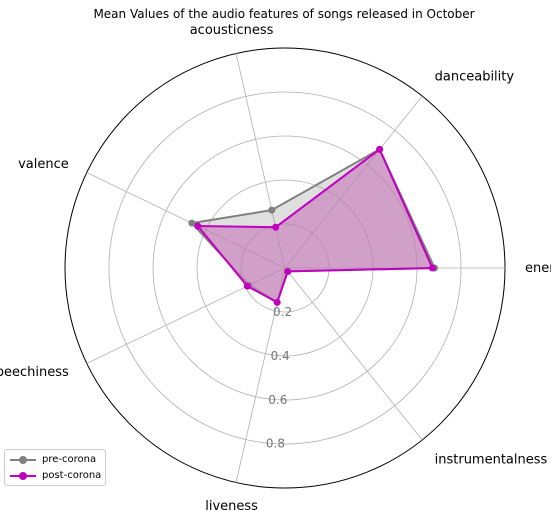  What do you see at coordinates (69, 459) in the screenshot?
I see `legend-label-pre-corona: pre-corona` at bounding box center [69, 459].